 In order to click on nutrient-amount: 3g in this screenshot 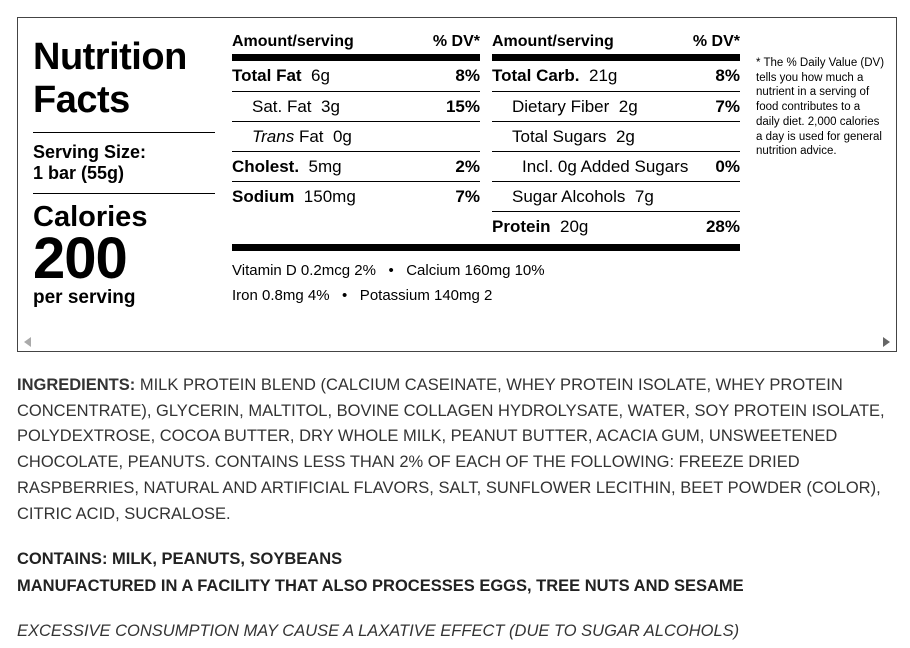, I will do `click(330, 106)`.